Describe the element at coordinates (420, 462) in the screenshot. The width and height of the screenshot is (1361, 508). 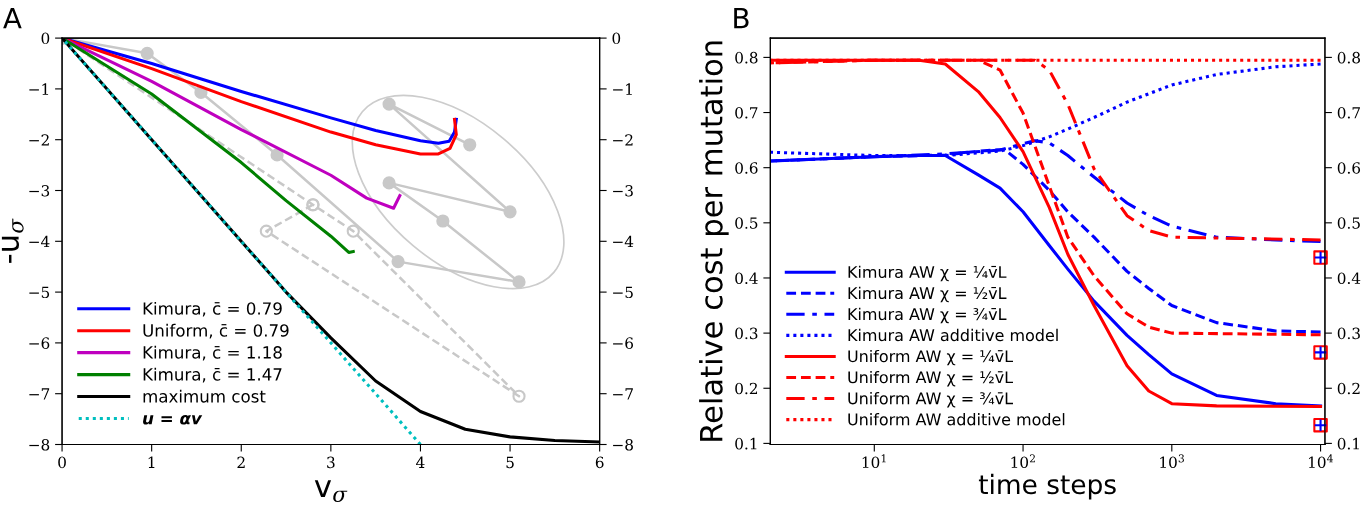
I see `x-tick-label: 4` at that location.